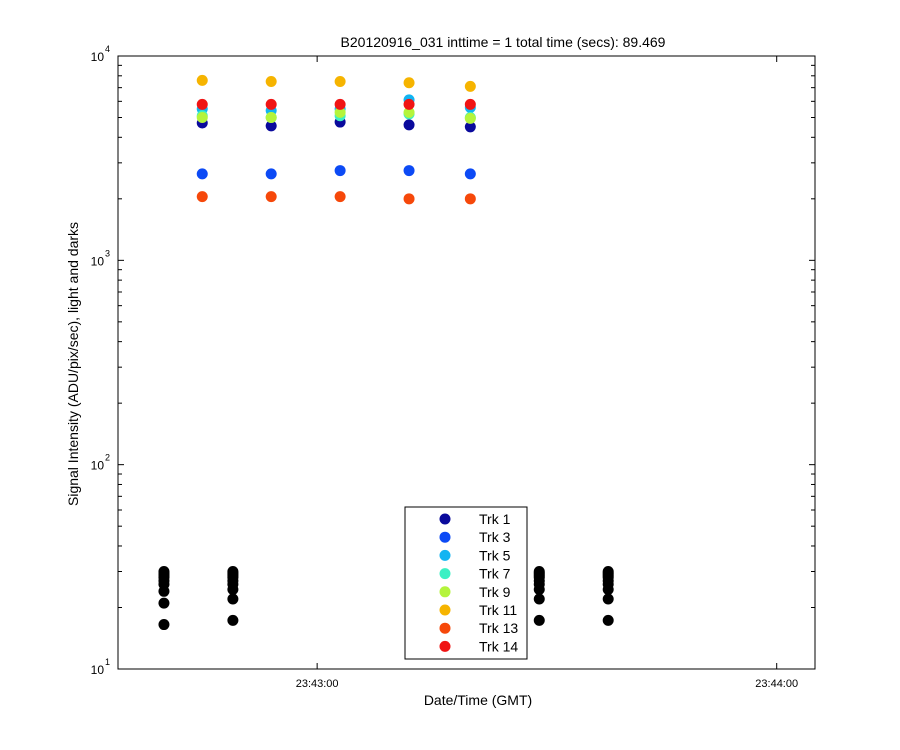 The image size is (900, 750). Describe the element at coordinates (776, 684) in the screenshot. I see `x-tick-label: 23:44:00` at that location.